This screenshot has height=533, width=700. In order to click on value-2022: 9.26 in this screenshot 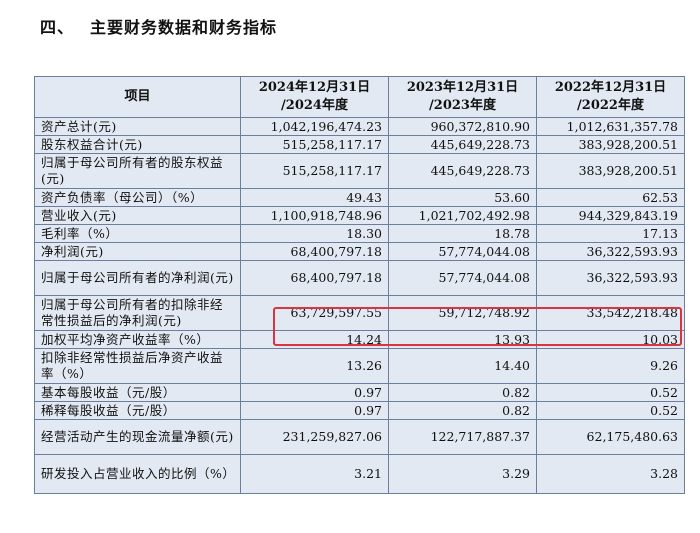, I will do `click(610, 366)`.